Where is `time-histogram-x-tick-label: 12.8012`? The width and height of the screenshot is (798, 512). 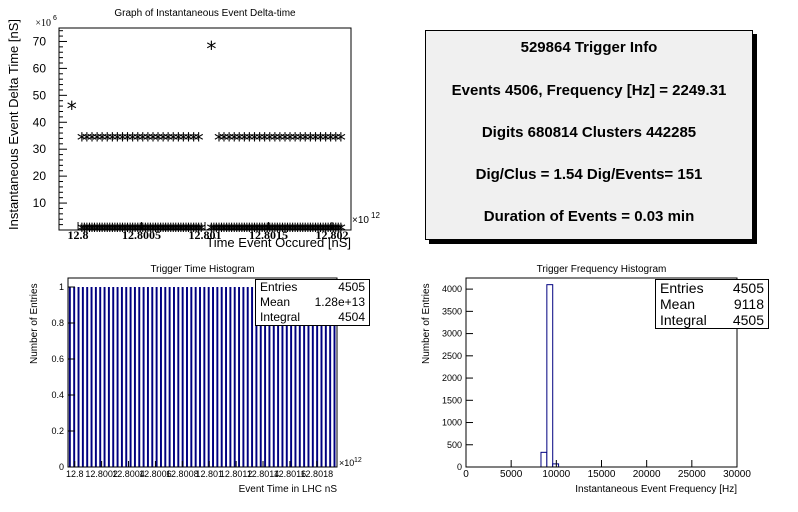
time-histogram-x-tick-label: 12.8012 is located at coordinates (236, 474).